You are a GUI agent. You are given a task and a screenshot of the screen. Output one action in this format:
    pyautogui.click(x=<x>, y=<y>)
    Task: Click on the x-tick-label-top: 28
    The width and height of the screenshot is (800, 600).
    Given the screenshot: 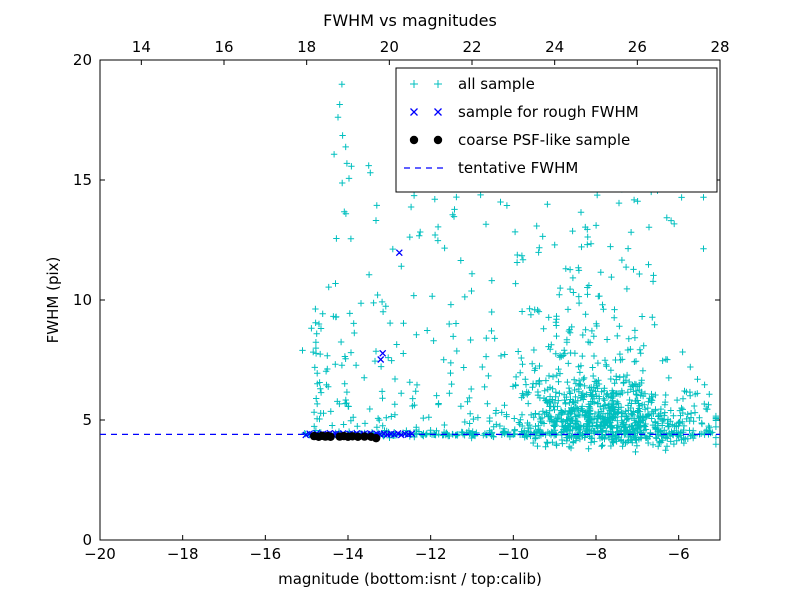 What is the action you would take?
    pyautogui.click(x=719, y=47)
    